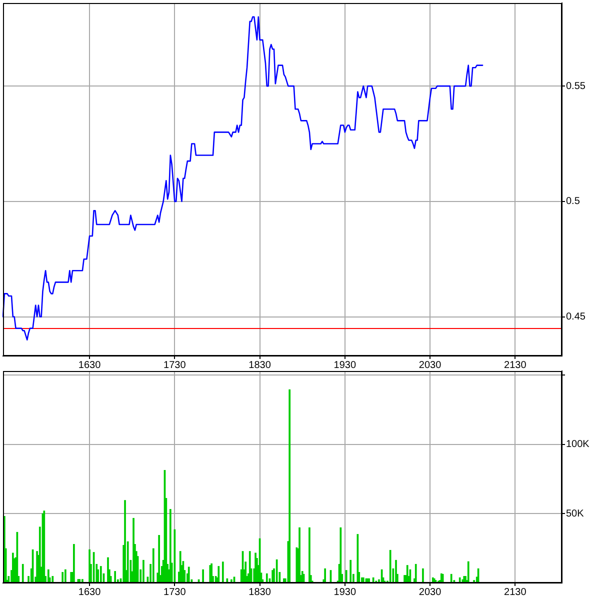  What do you see at coordinates (576, 86) in the screenshot?
I see `y-tick-label: 0.55` at bounding box center [576, 86].